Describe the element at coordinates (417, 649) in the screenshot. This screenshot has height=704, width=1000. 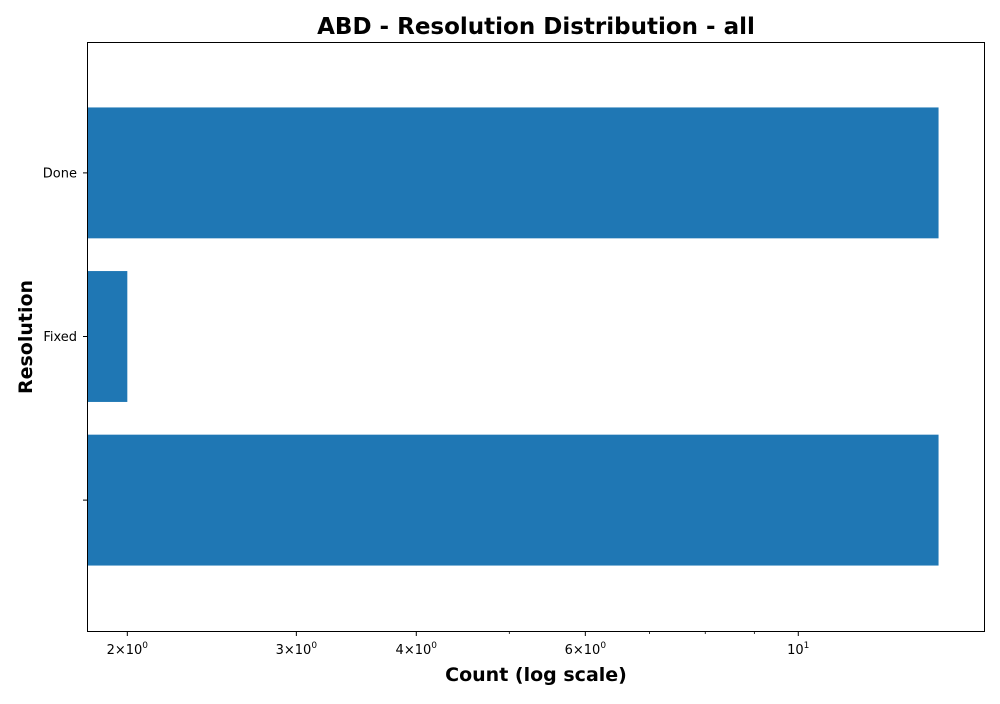
I see `x-tick-label: 4×100` at that location.